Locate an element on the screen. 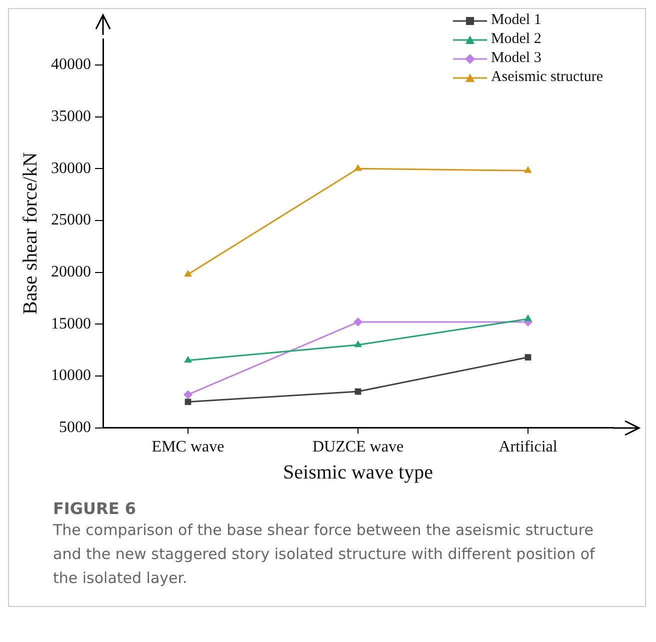 The height and width of the screenshot is (642, 656). legend-label: Model 1 is located at coordinates (516, 20).